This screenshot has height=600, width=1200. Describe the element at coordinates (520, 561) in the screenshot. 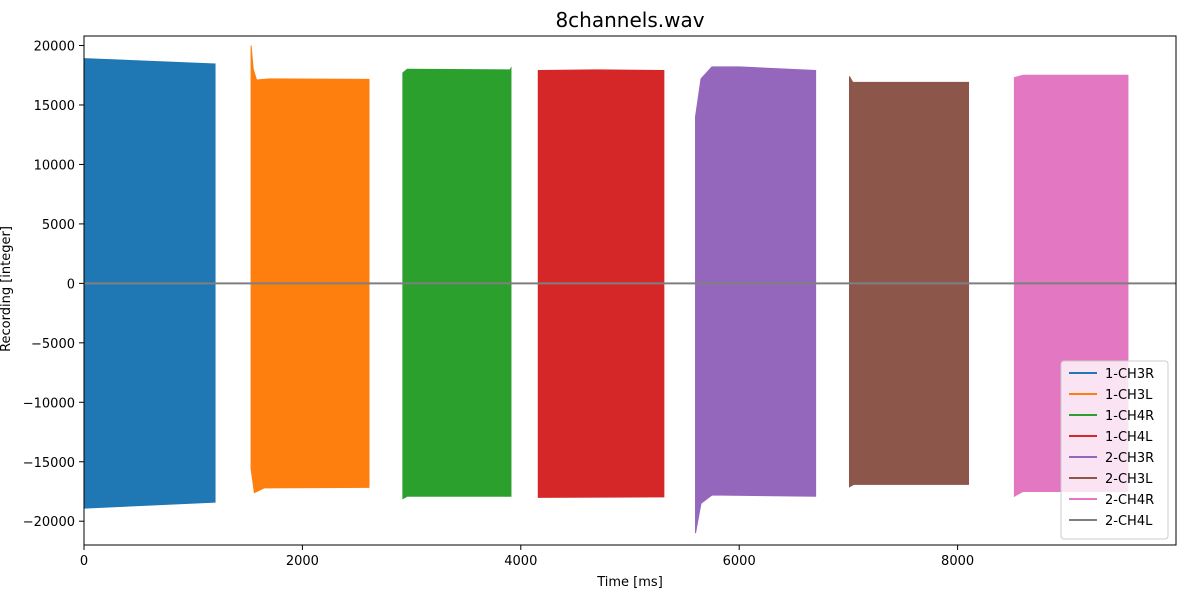

I see `x-tick-label: 4000` at that location.